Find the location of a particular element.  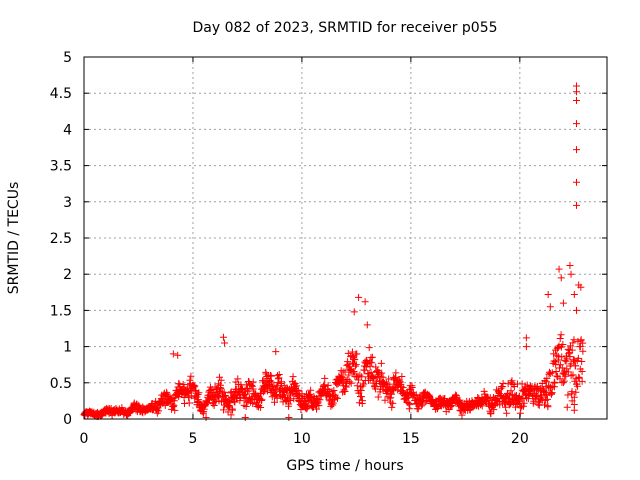

y-tick-label: 4.5 is located at coordinates (61, 94).